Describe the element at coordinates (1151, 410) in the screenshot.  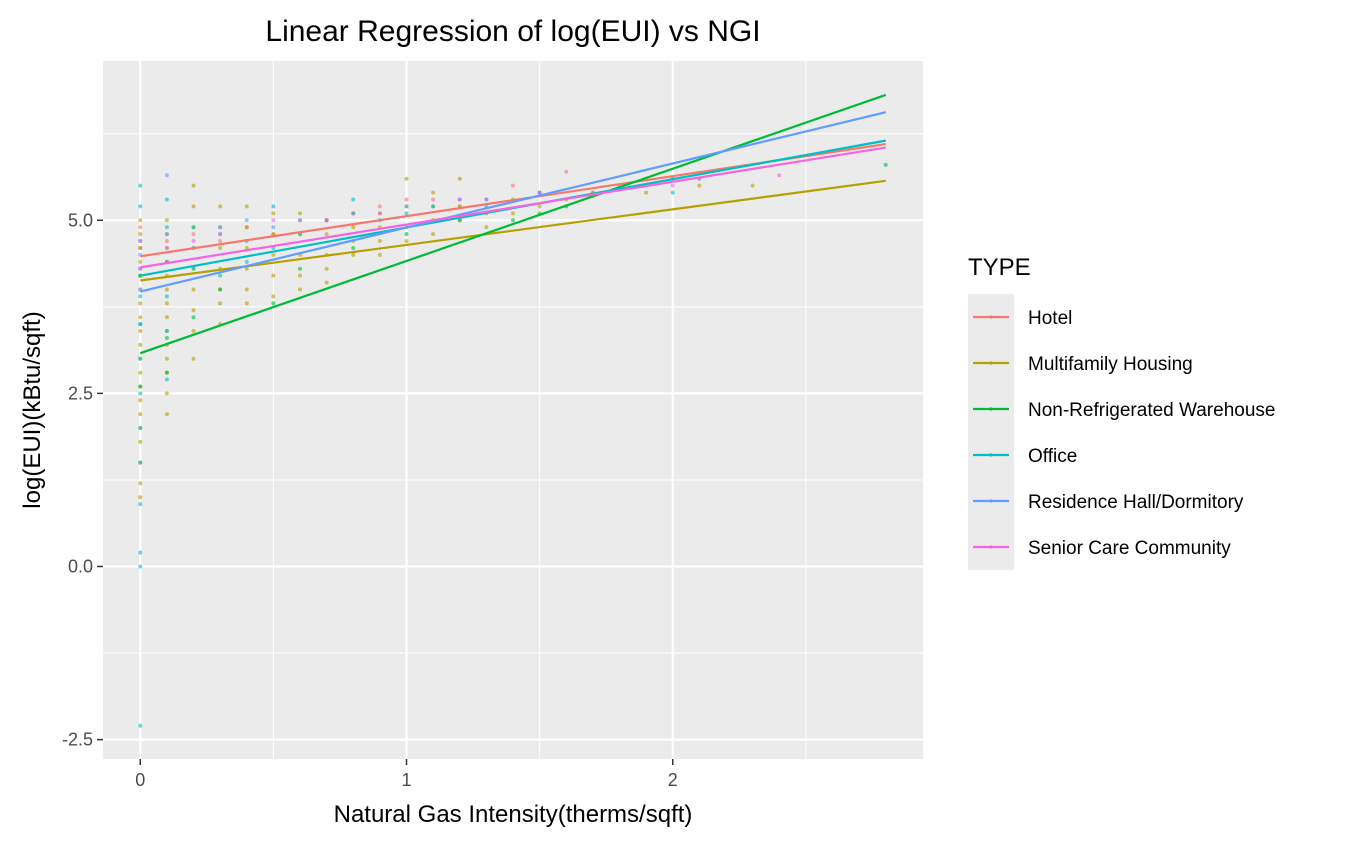
I see `legend-label: Non-Refrigerated Warehouse` at that location.